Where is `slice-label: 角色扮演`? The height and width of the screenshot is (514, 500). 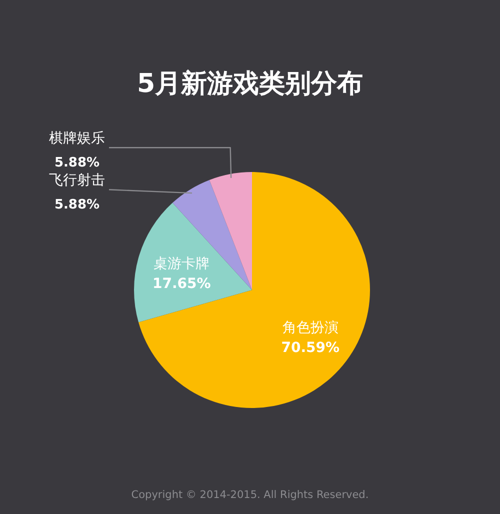
slice-label: 角色扮演 is located at coordinates (310, 328).